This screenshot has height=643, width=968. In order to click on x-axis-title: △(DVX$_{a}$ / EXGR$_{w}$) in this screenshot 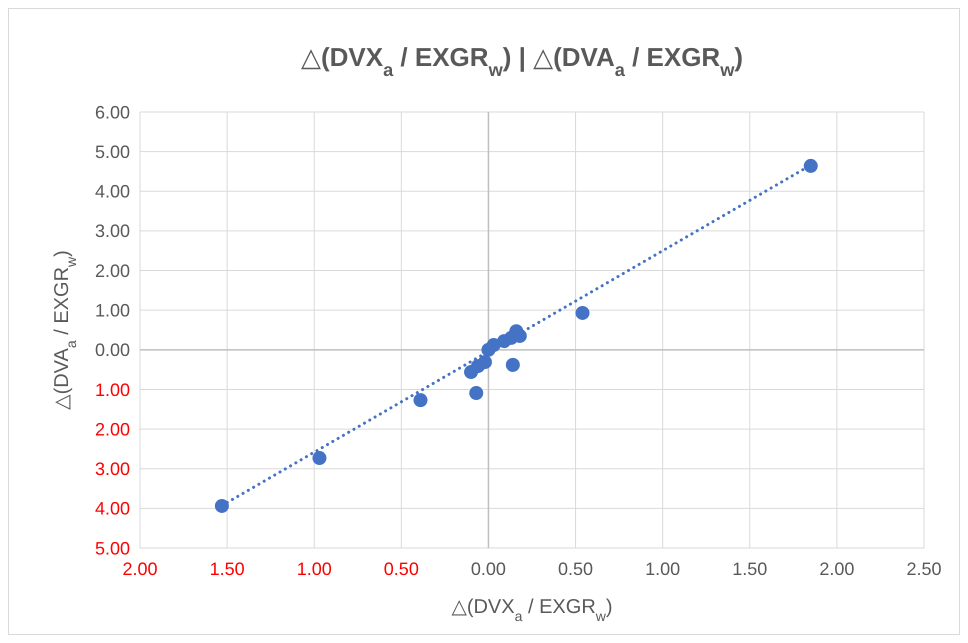, I will do `click(532, 610)`.